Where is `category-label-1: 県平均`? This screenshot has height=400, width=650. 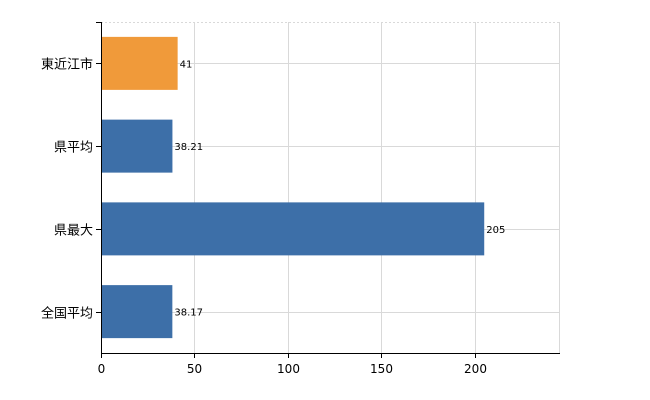 category-label-1: 県平均 is located at coordinates (73, 148).